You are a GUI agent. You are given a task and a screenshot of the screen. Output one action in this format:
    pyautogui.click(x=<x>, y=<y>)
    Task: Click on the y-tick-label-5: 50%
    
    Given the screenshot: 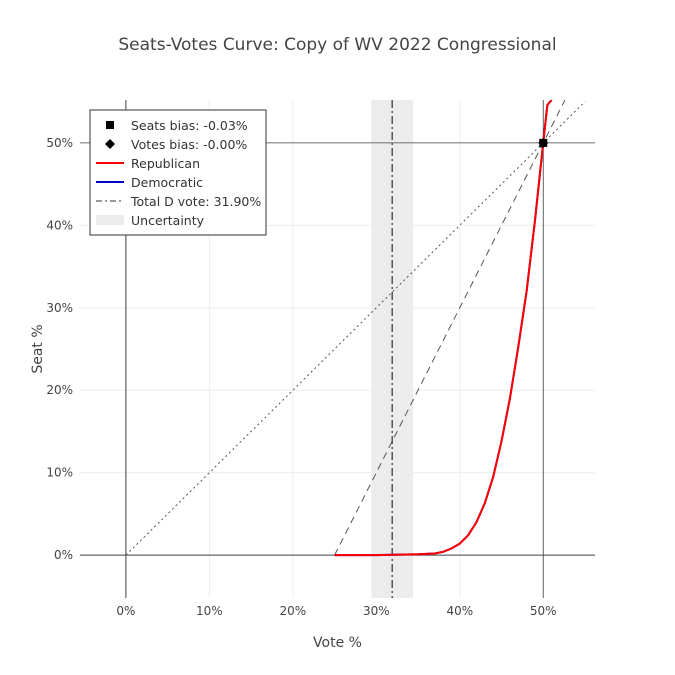 What is the action you would take?
    pyautogui.click(x=59, y=143)
    